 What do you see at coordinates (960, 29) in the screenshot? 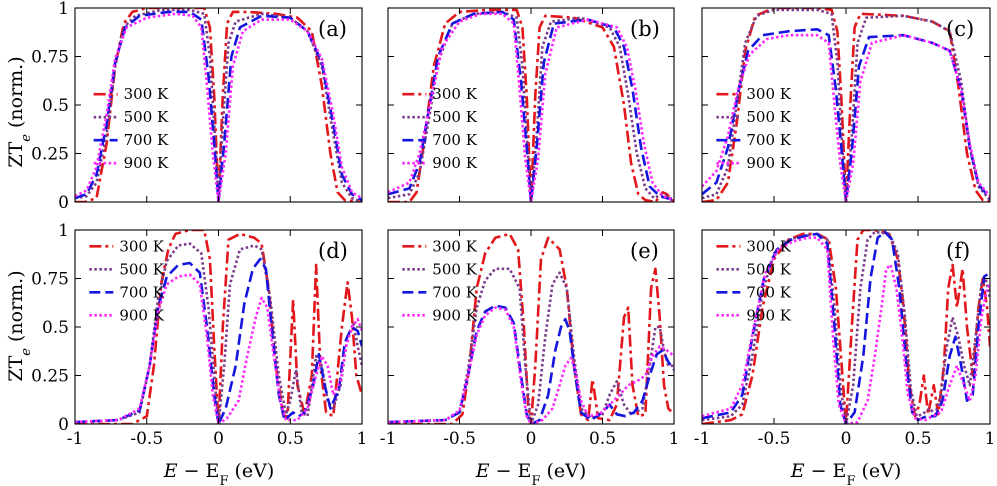
I see `panel-label: (c)` at bounding box center [960, 29].